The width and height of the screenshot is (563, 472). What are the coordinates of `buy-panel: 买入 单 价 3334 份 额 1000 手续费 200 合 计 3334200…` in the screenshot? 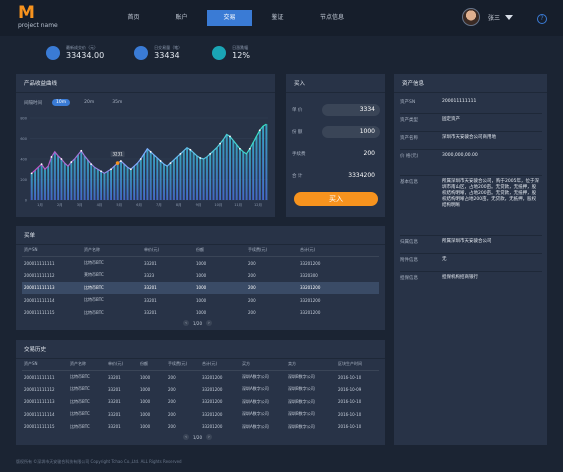 It's located at (335, 145).